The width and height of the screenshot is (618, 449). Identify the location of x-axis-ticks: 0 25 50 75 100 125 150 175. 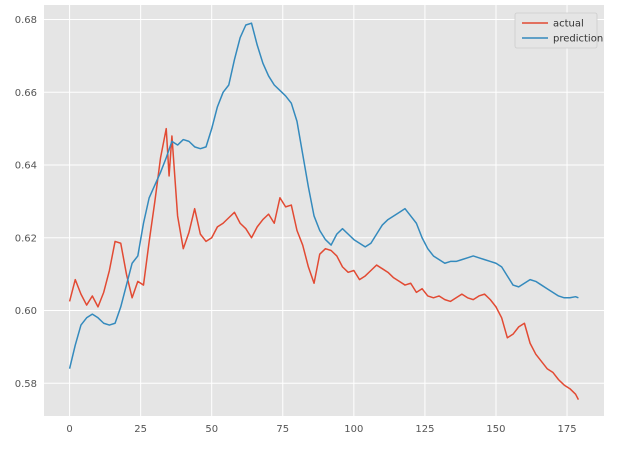
(321, 429).